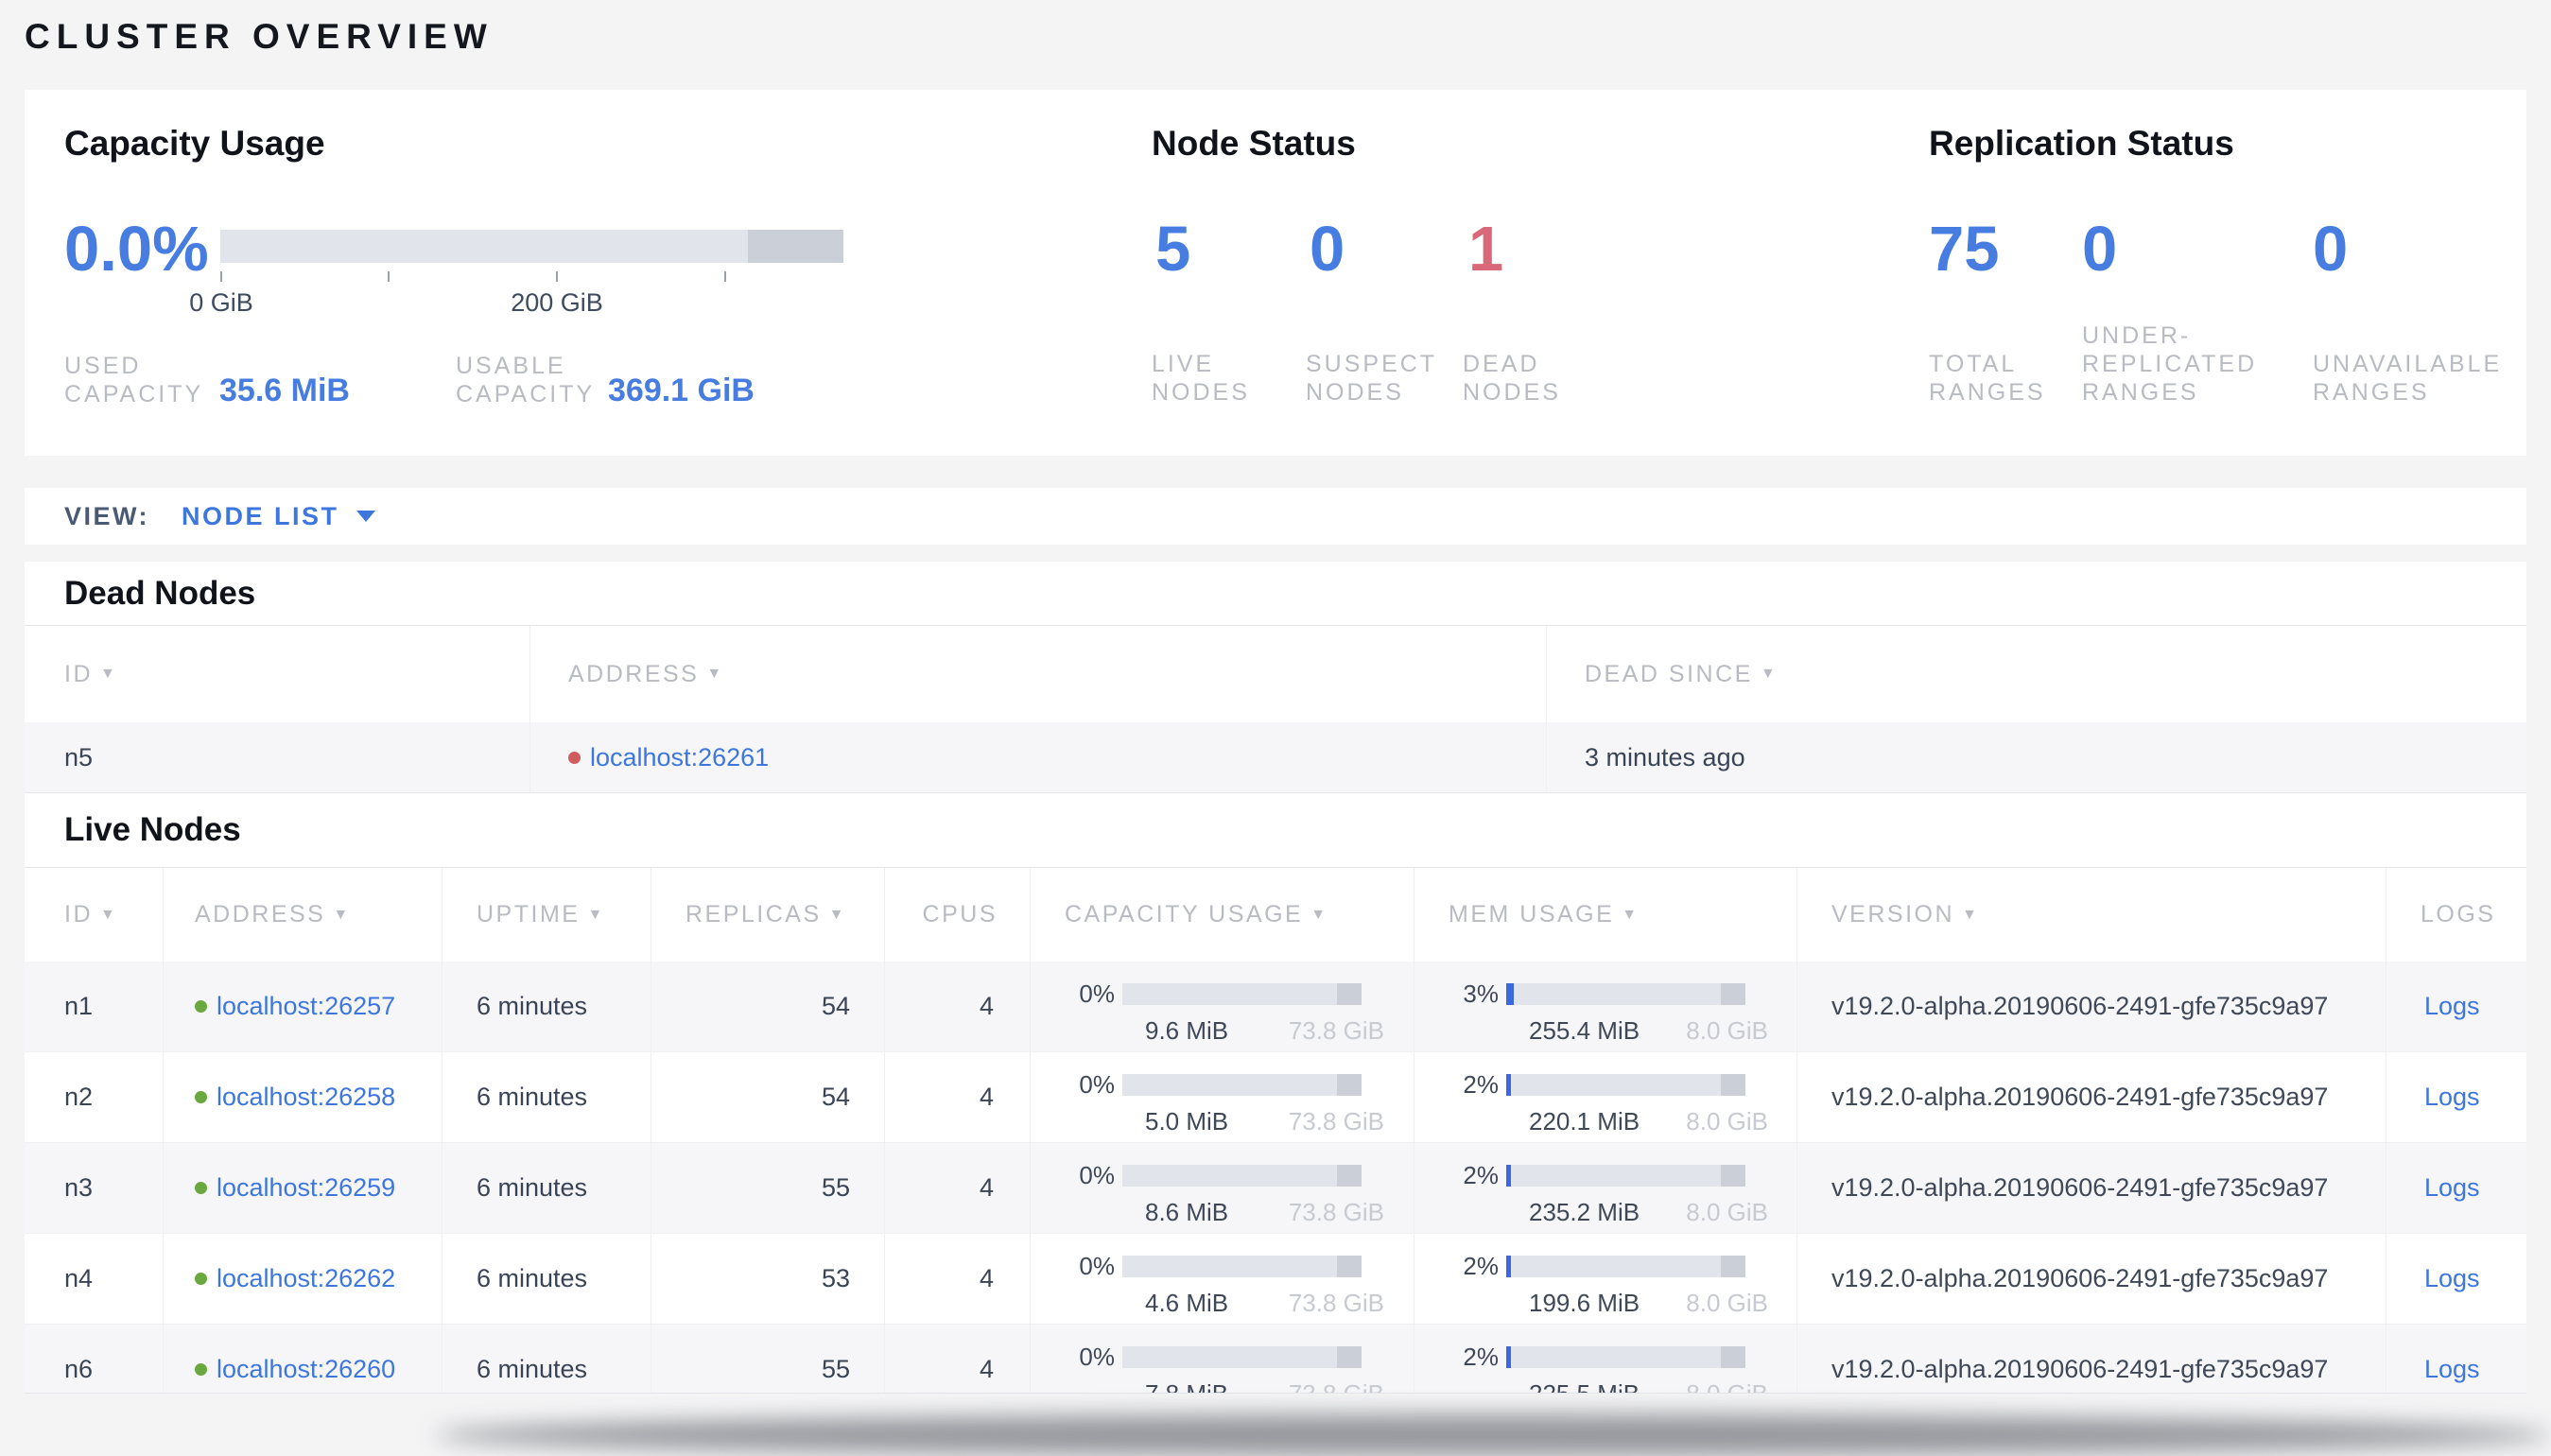 The width and height of the screenshot is (2551, 1456). Describe the element at coordinates (1187, 1386) in the screenshot. I see `capacity-used: 7.8 MiB` at that location.